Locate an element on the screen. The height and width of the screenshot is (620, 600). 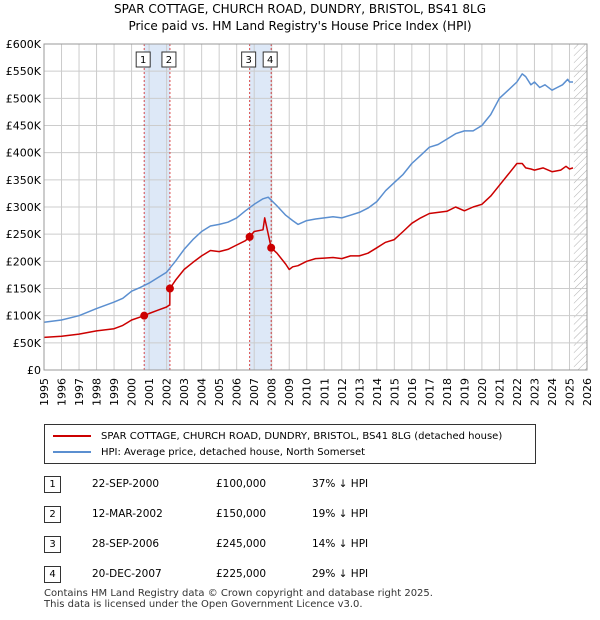
transaction-number-badge: 2 is located at coordinates (52, 514).